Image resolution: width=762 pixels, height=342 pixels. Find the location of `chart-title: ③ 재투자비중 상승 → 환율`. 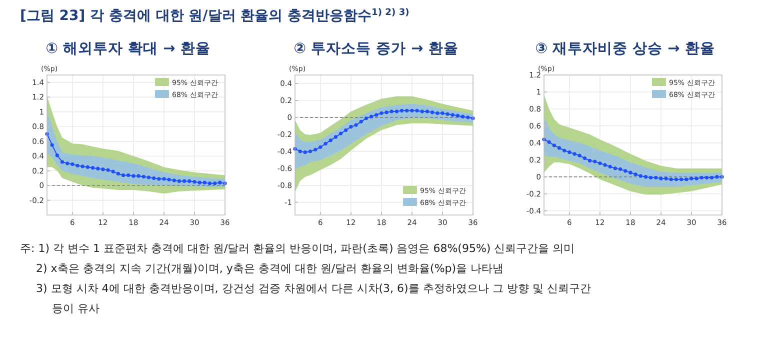

chart-title: ③ 재투자비중 상승 → 환율 is located at coordinates (625, 49).